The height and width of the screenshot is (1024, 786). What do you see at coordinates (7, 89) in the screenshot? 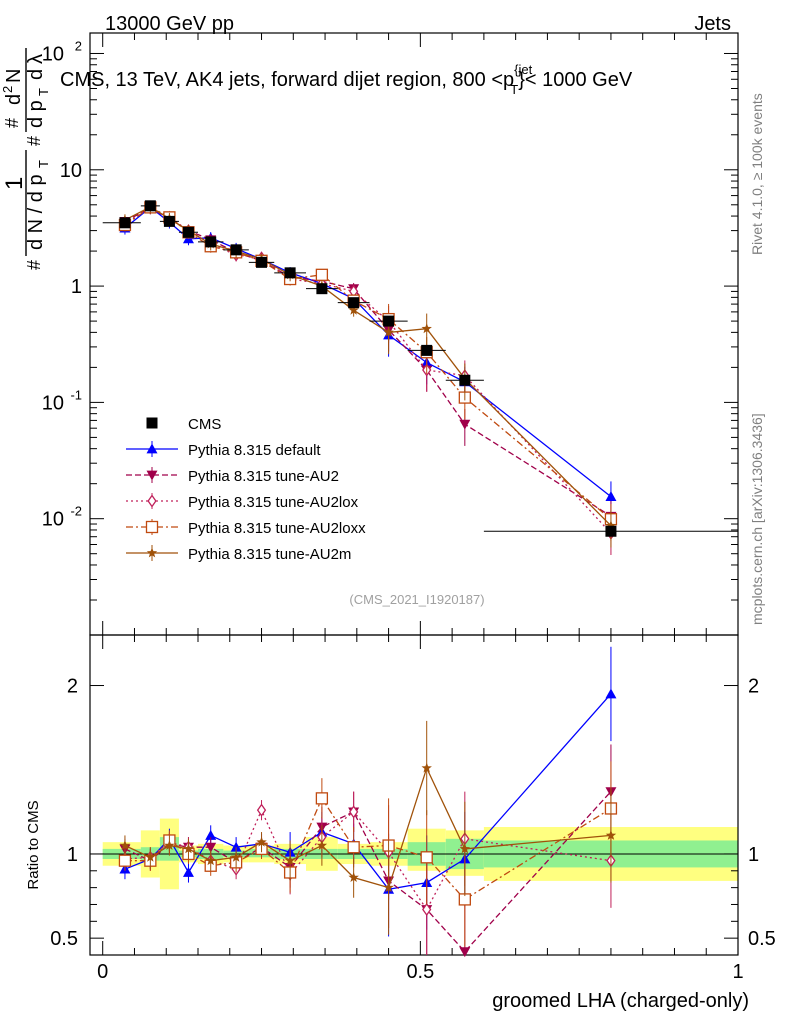
I see `svg-text: 2` at bounding box center [7, 89].